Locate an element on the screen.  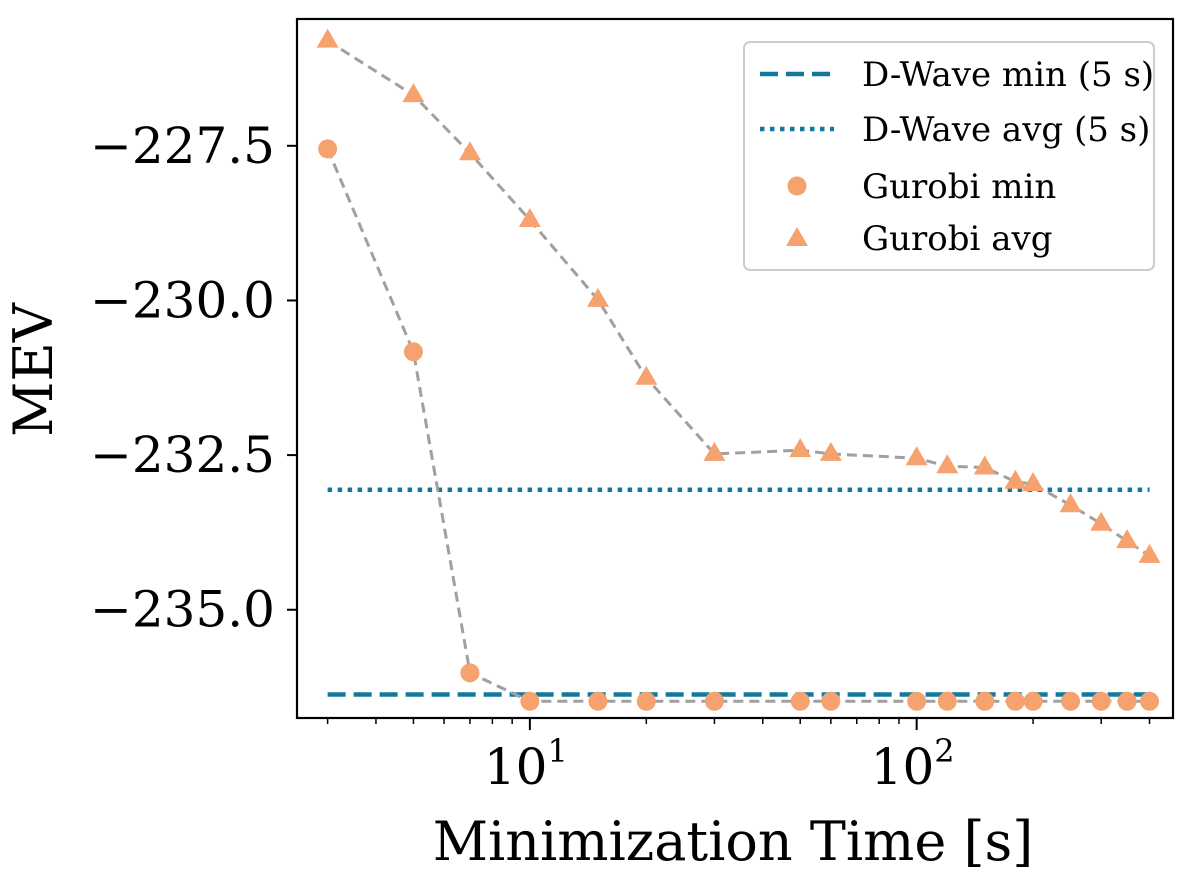
x-axis-label: Minimization Time [s] is located at coordinates (733, 841).